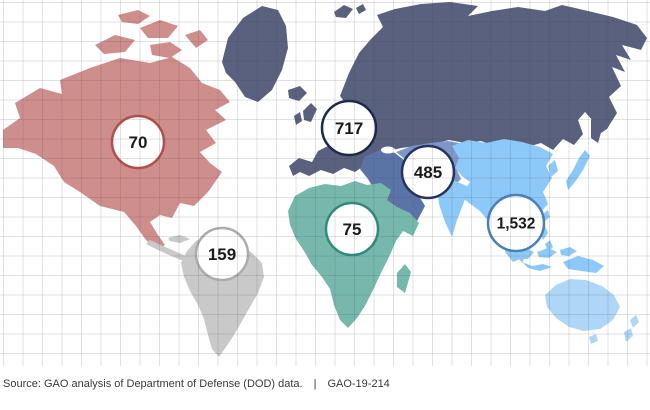 This screenshot has height=410, width=650. I want to click on badge-middle-east-central-asia-count: 485, so click(428, 172).